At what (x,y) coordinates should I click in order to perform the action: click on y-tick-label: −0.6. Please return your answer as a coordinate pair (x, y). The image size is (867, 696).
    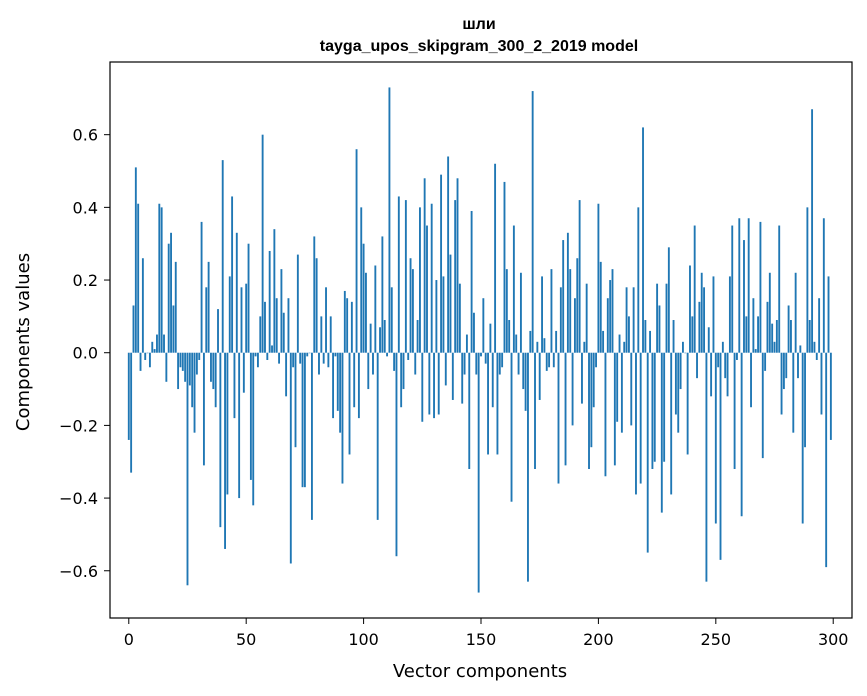
    Looking at the image, I should click on (78, 571).